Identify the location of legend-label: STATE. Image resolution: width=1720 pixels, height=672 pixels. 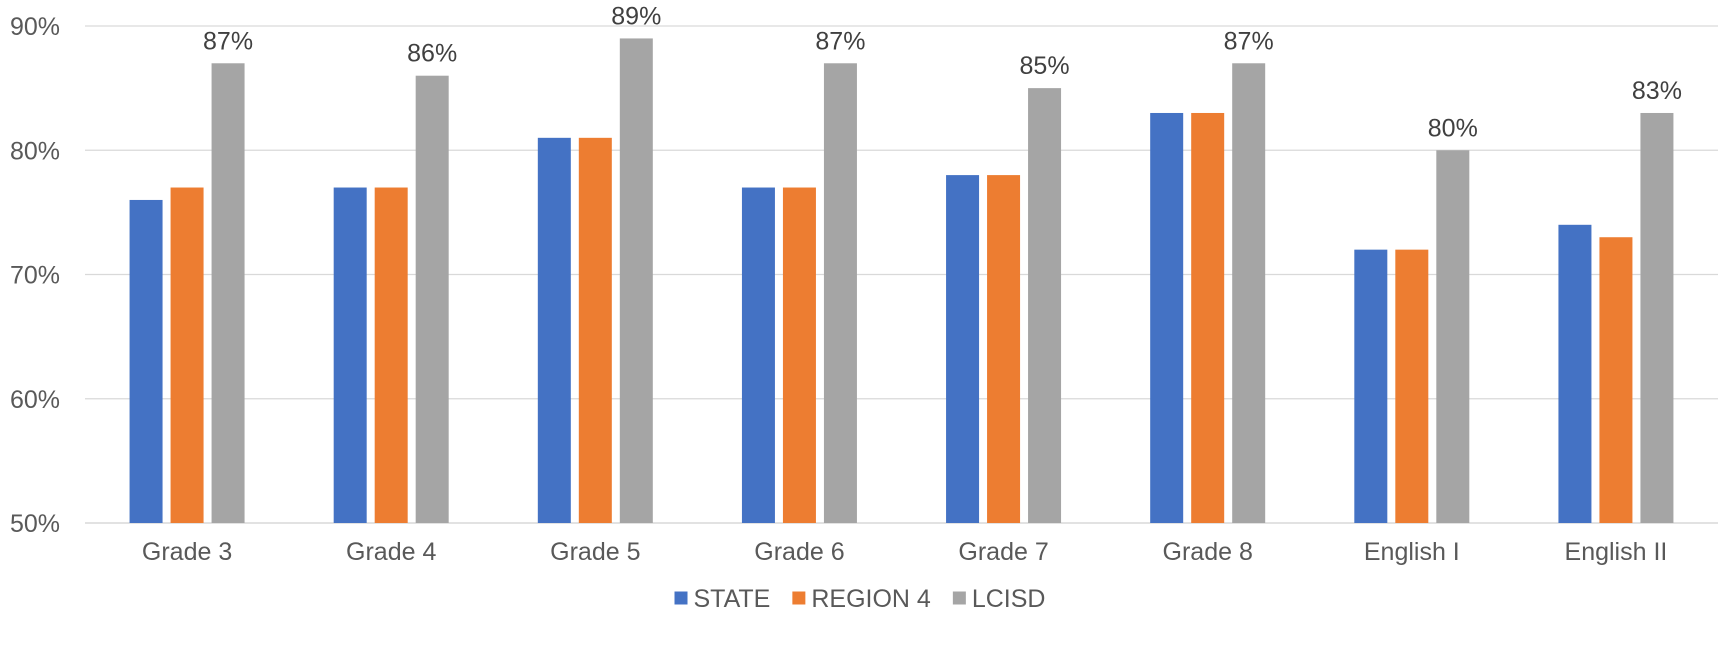
(732, 599).